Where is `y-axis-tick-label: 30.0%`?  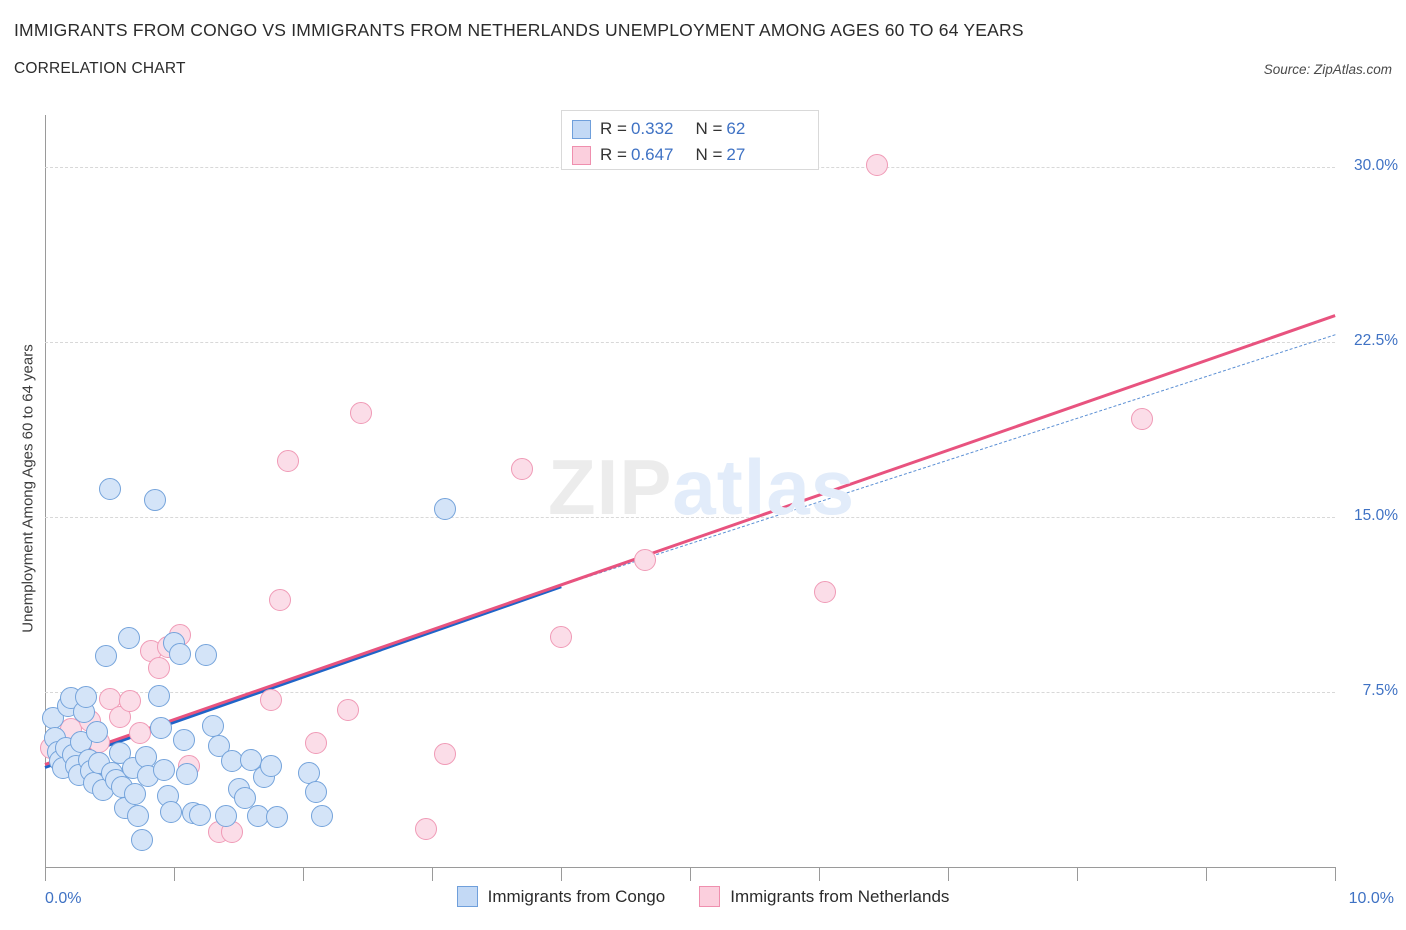
y-axis-tick-label: 30.0% is located at coordinates (1376, 166).